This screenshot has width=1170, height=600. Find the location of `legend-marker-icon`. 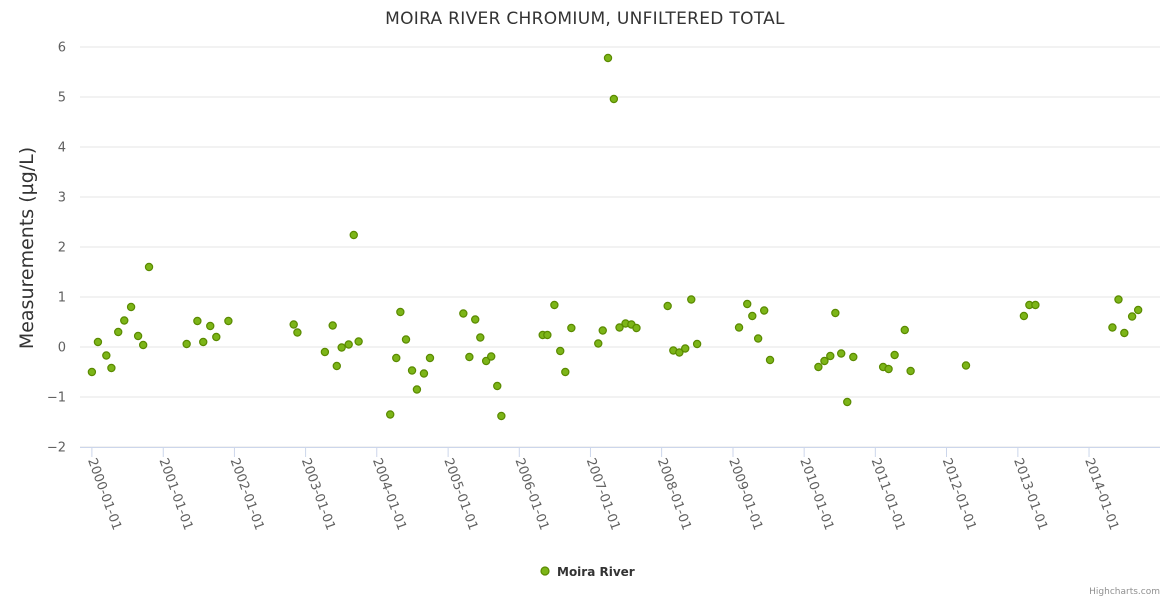

legend-marker-icon is located at coordinates (545, 571).